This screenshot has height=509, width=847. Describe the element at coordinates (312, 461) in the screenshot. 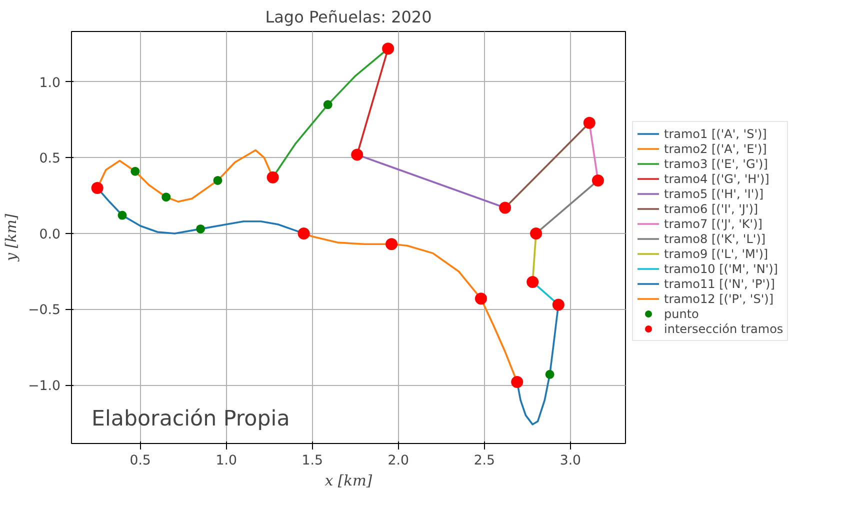

I see `x-tick-label: 1.5` at that location.